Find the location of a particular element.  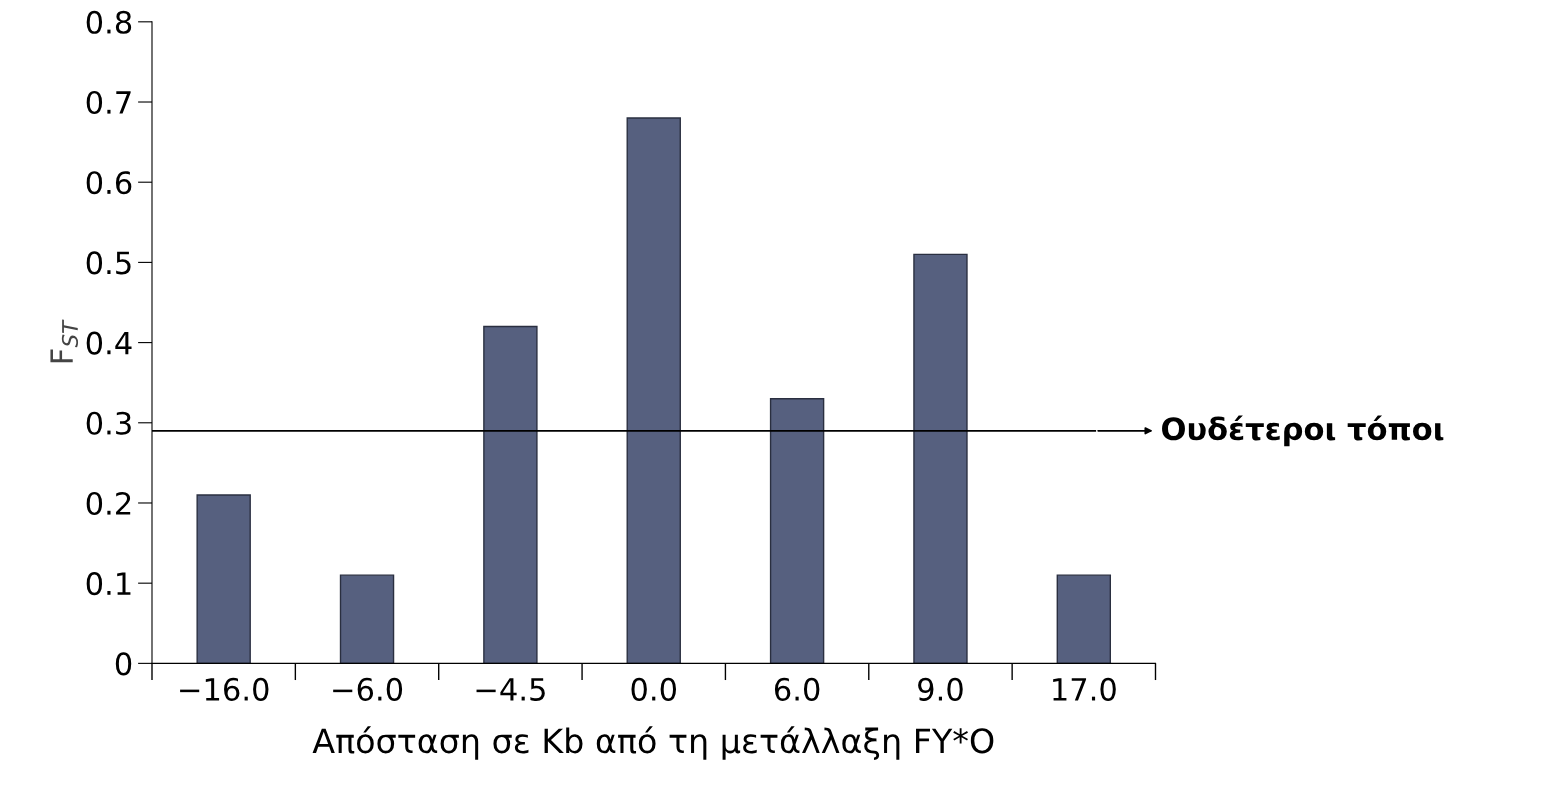

x-tick-label: 0.0 is located at coordinates (654, 689).